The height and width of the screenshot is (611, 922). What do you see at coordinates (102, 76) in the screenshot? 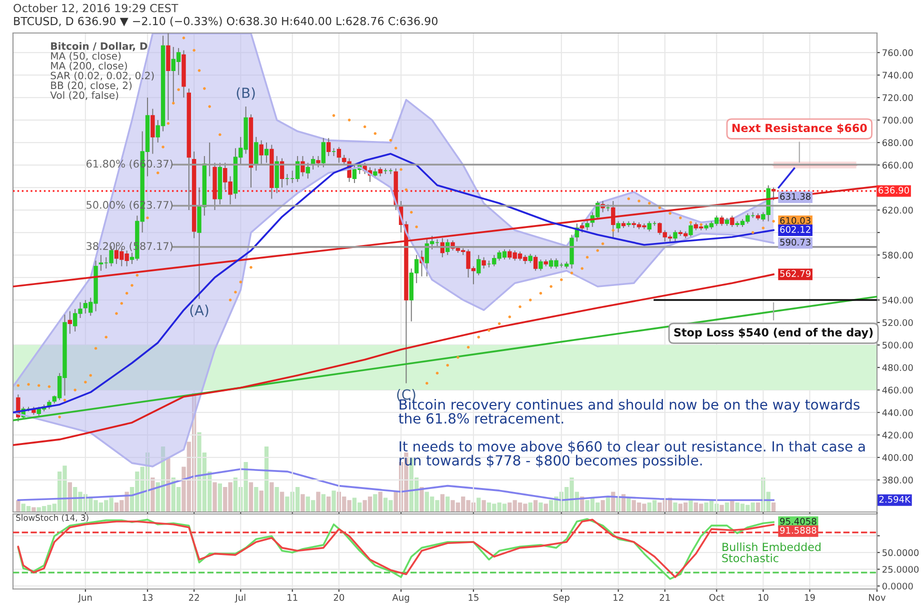
I see `annotation: SAR (0.02, 0.02, 0.2)` at bounding box center [102, 76].